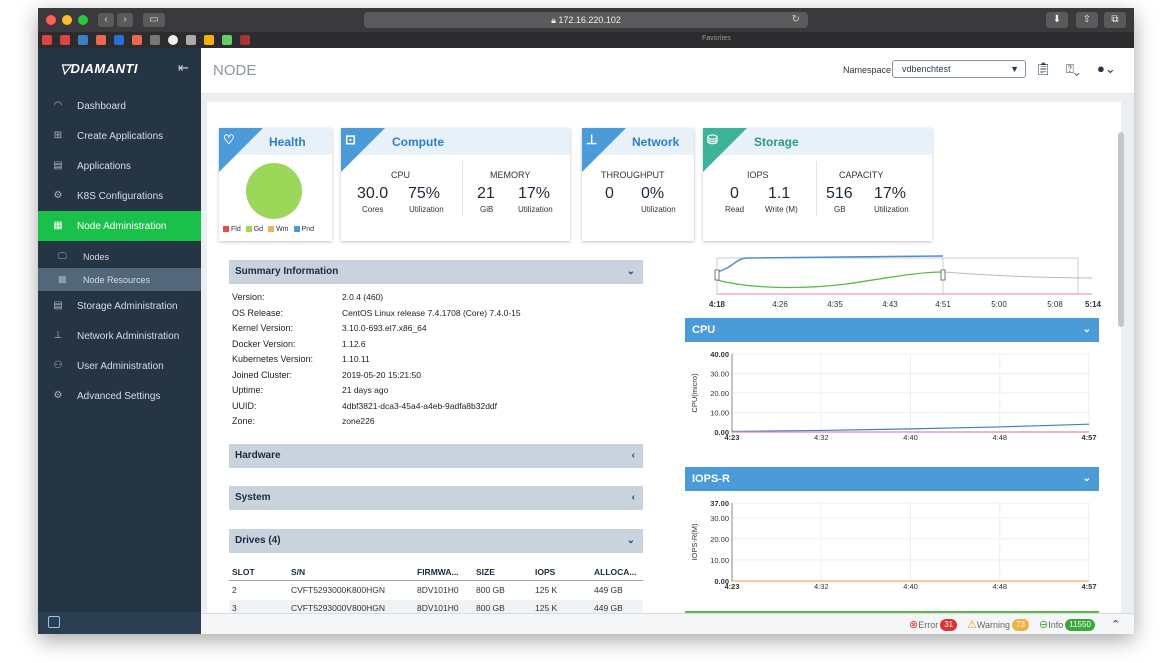  I want to click on close-window-button, so click(51, 20).